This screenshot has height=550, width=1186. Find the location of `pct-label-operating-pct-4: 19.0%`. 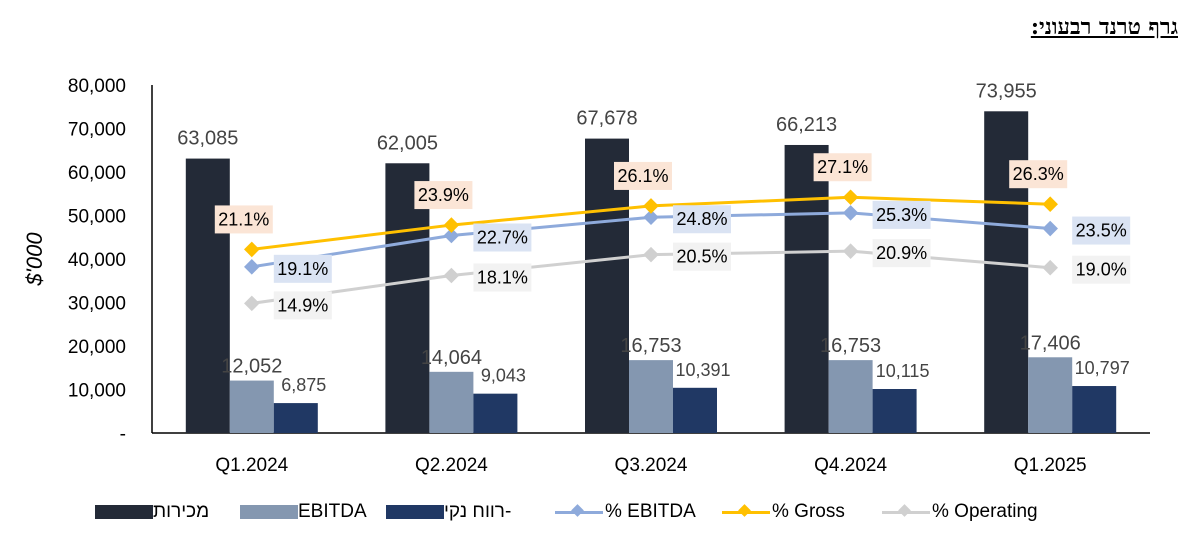

pct-label-operating-pct-4: 19.0% is located at coordinates (1101, 270).